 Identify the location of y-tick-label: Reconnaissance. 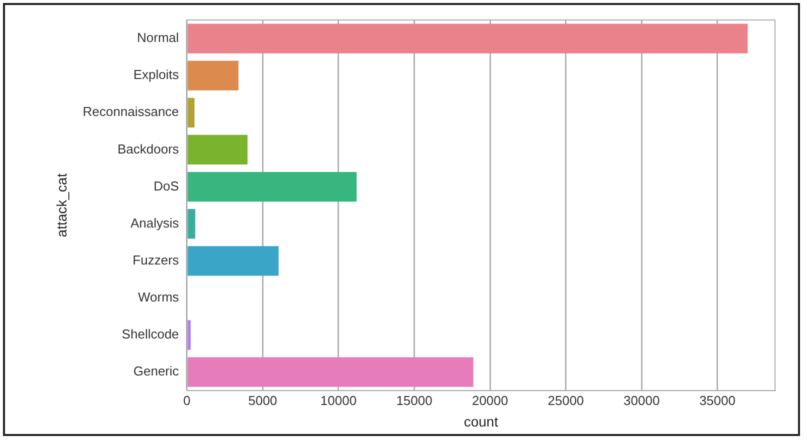
(130, 112).